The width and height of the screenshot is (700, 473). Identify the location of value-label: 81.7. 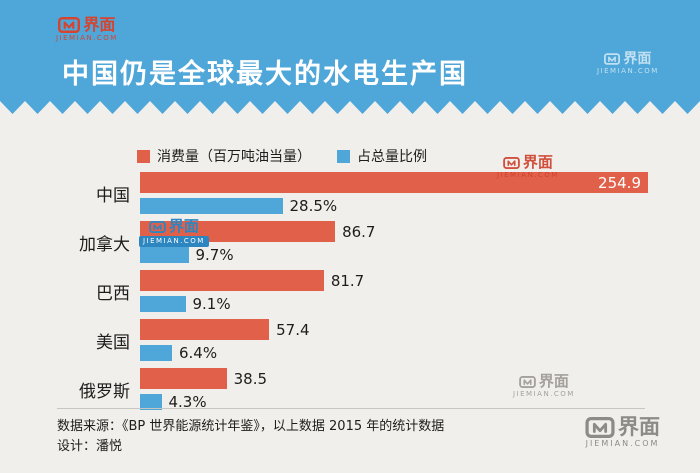
(347, 280).